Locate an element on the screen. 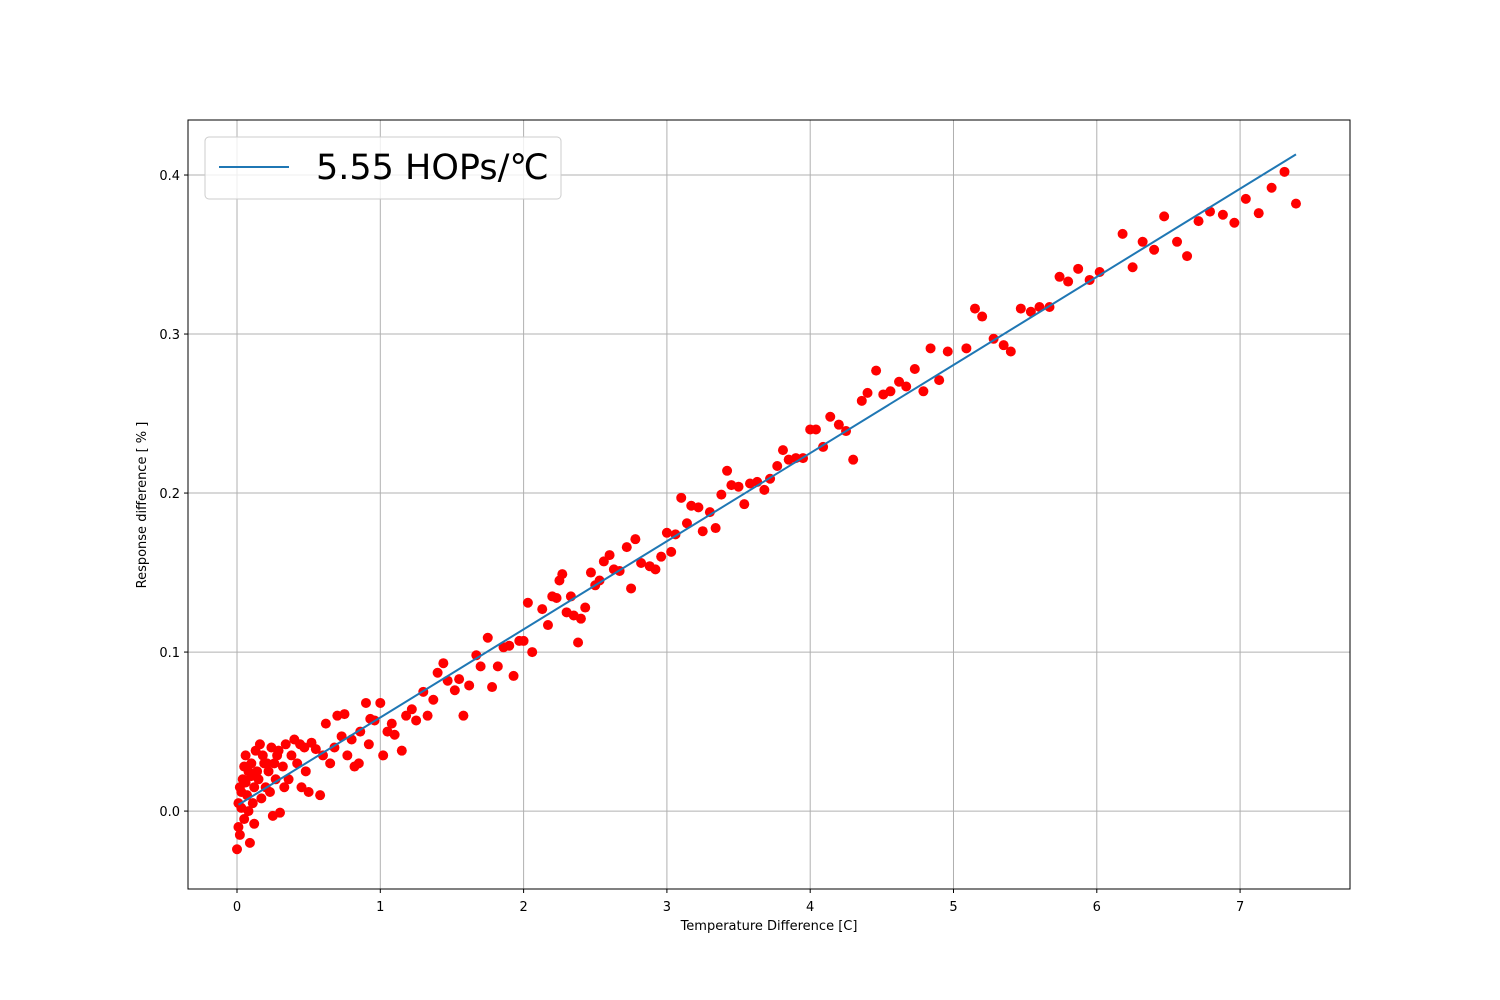  x-tick-label: 1 is located at coordinates (380, 907).